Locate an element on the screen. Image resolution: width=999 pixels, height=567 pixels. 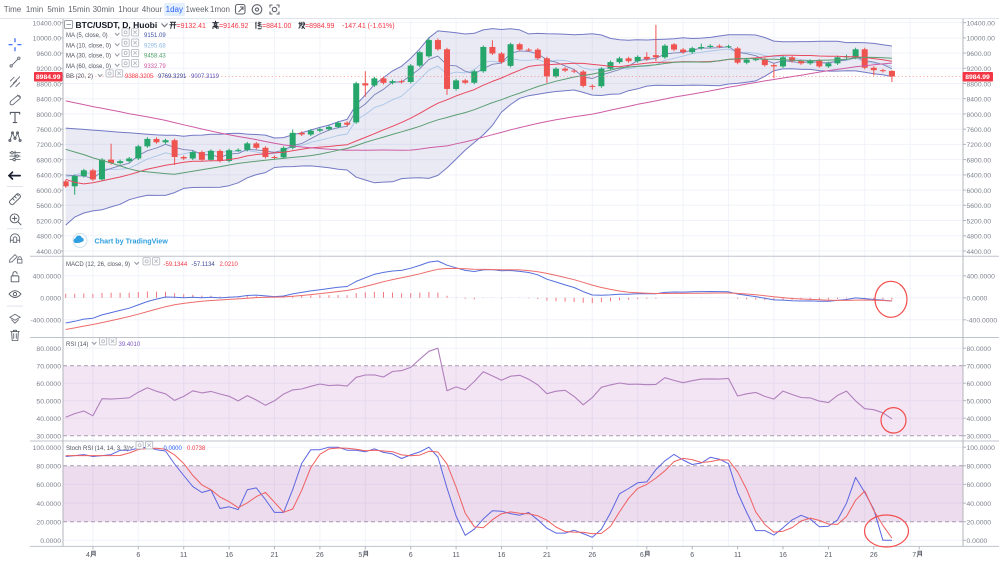
svg-text: -57.1134 is located at coordinates (204, 265).